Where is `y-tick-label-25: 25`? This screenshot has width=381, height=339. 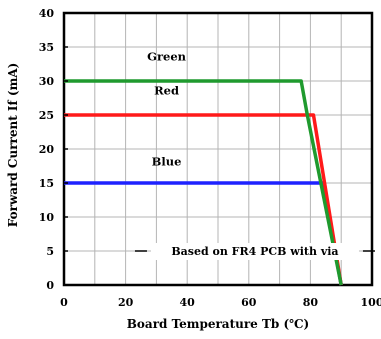
y-tick-label-25: 25 is located at coordinates (46, 115).